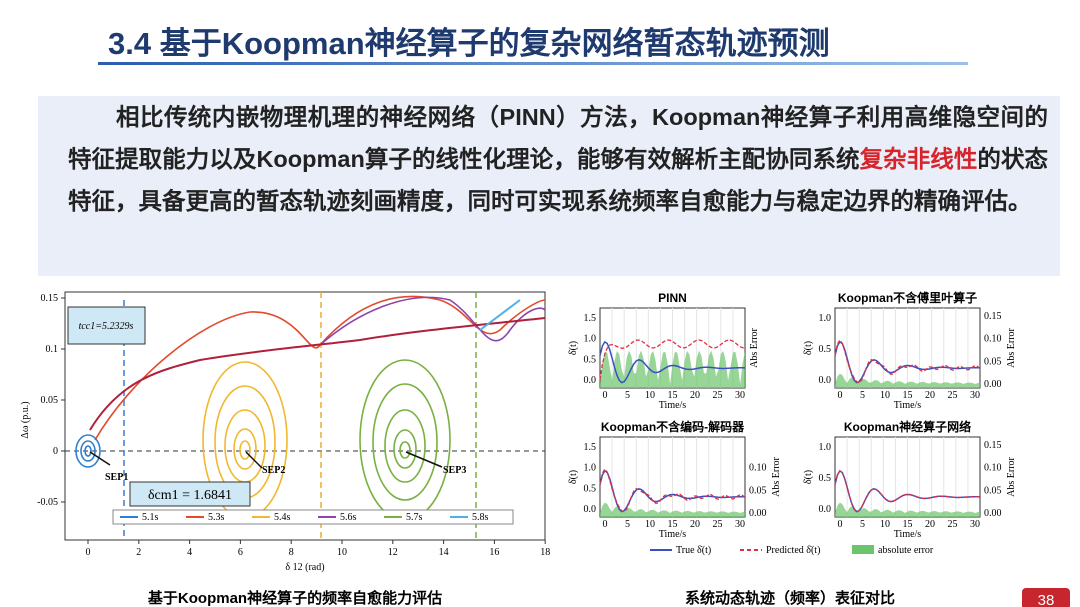 The image size is (1080, 607). I want to click on x-tick-label: 4, so click(189, 552).